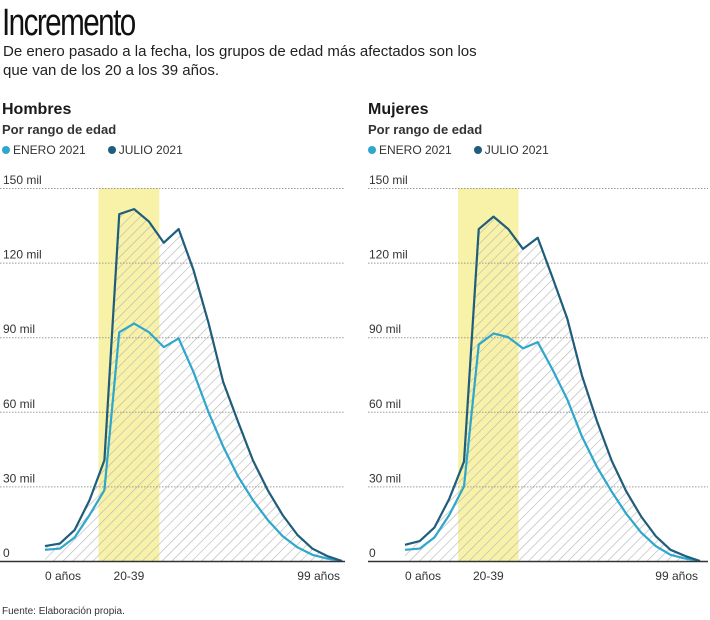 This screenshot has width=710, height=620. What do you see at coordinates (92, 150) in the screenshot?
I see `legend-hombres: ENERO 2021 JULIO 2021` at bounding box center [92, 150].